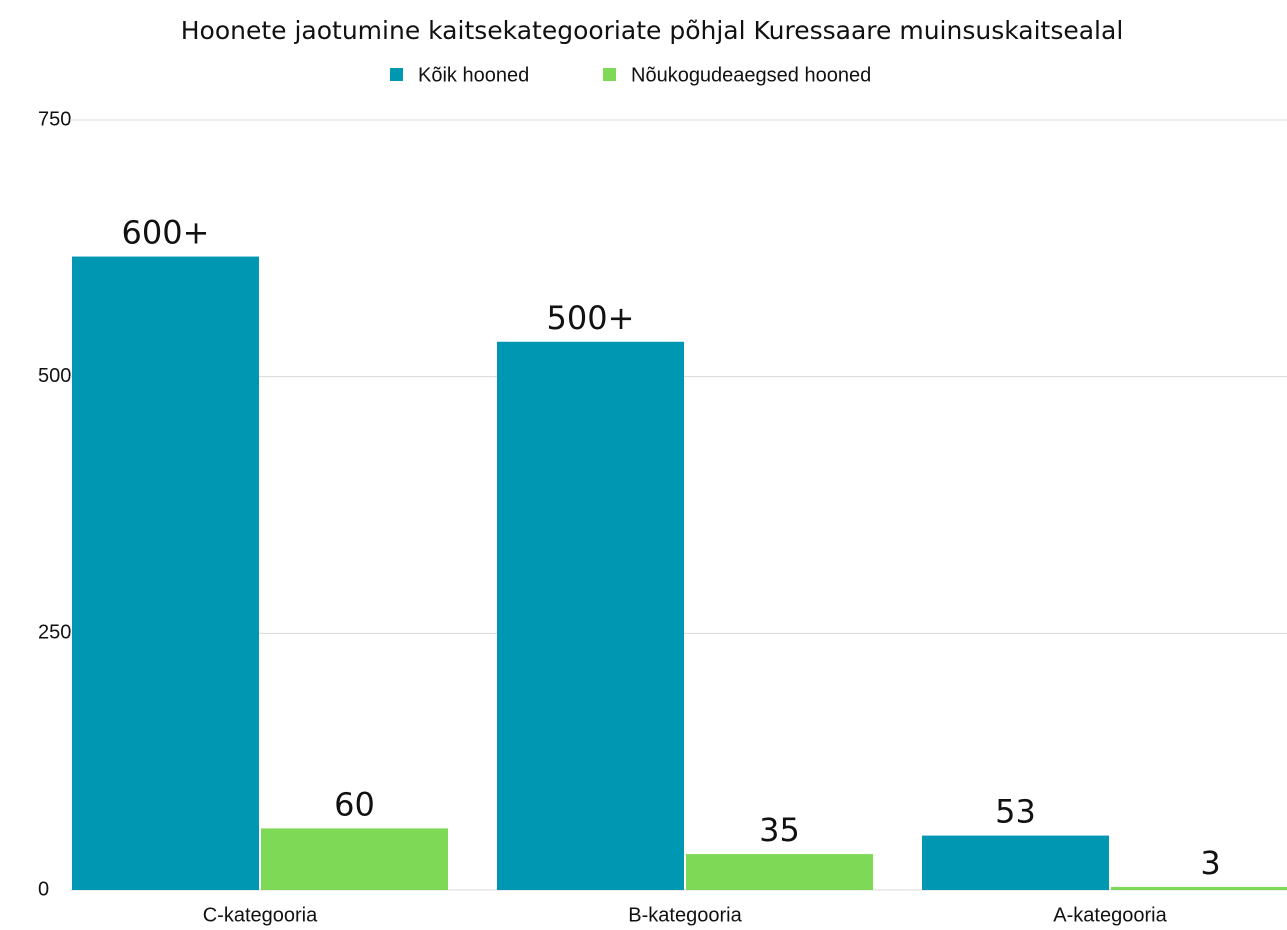 Image resolution: width=1287 pixels, height=930 pixels. Describe the element at coordinates (354, 804) in the screenshot. I see `value-label: 60` at that location.